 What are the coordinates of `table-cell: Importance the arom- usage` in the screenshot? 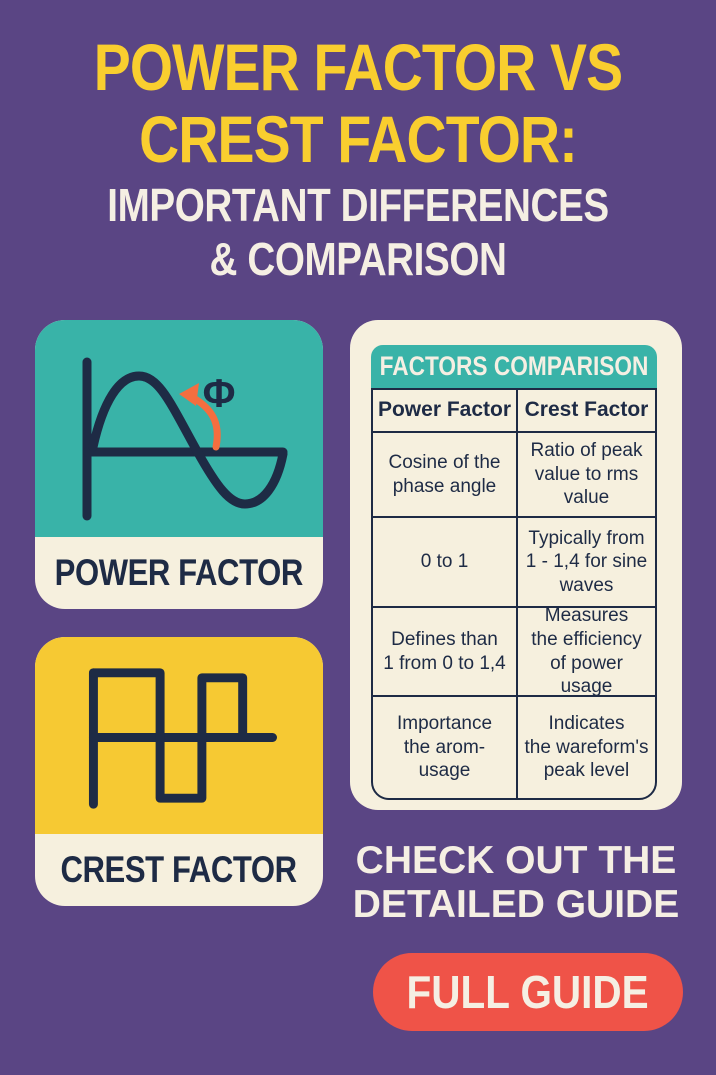 It's located at (445, 747).